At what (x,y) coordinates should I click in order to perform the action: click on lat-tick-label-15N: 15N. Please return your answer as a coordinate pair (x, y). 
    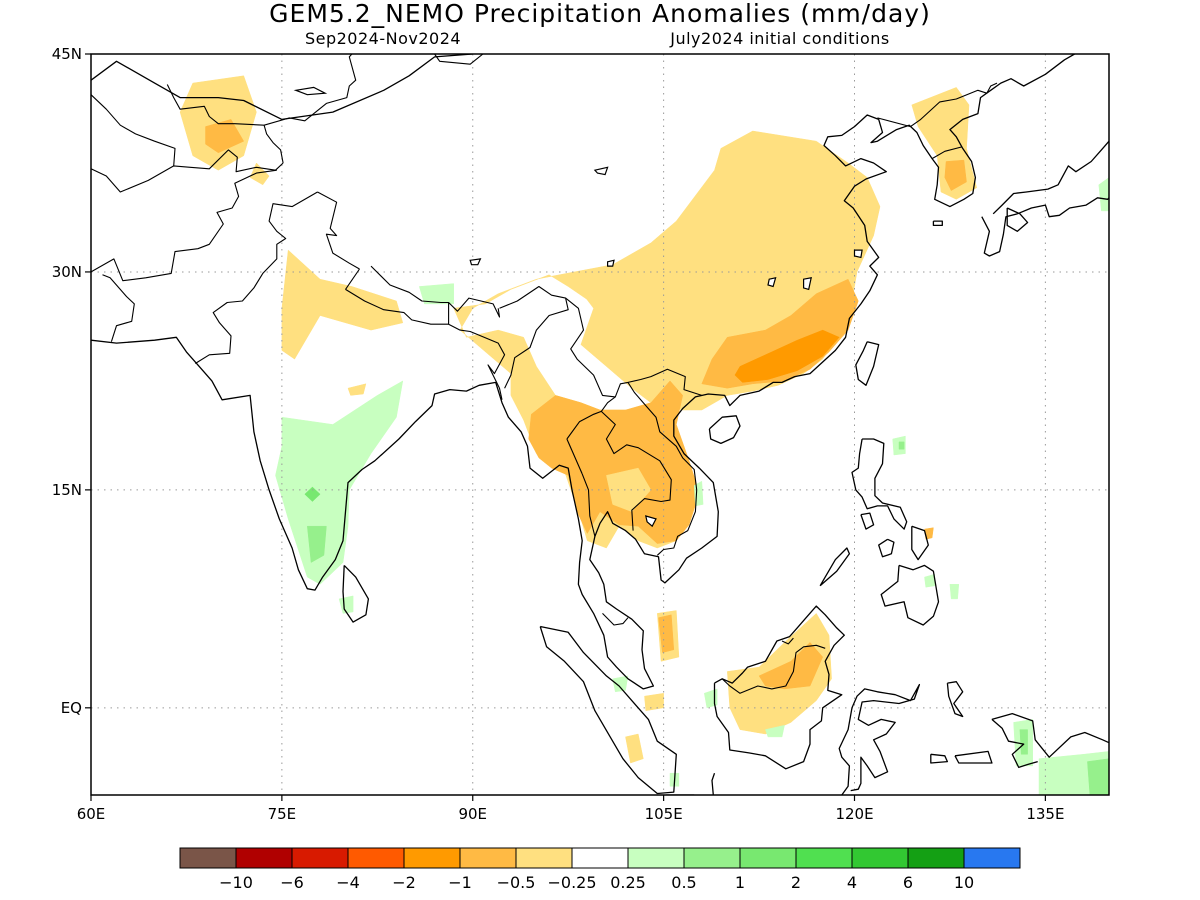
    Looking at the image, I should click on (67, 490).